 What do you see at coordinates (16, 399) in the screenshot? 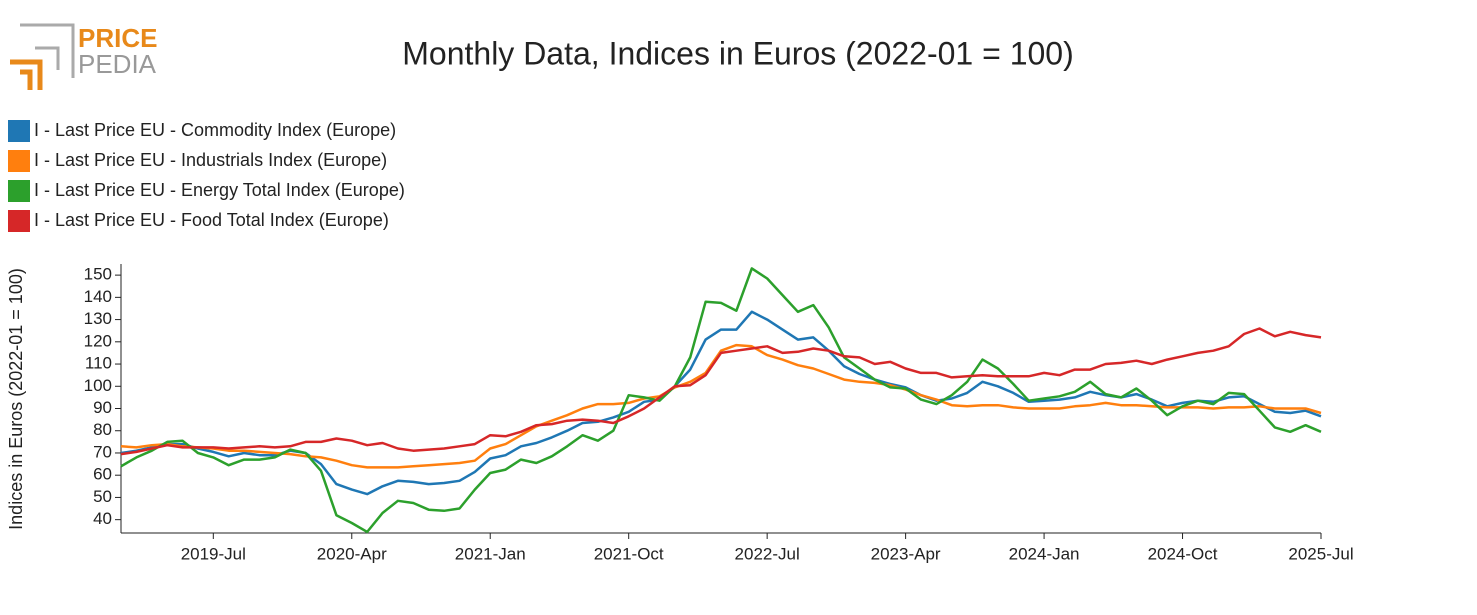
I see `y-axis-label: Indices in Euros (2022-01 = 100)` at bounding box center [16, 399].